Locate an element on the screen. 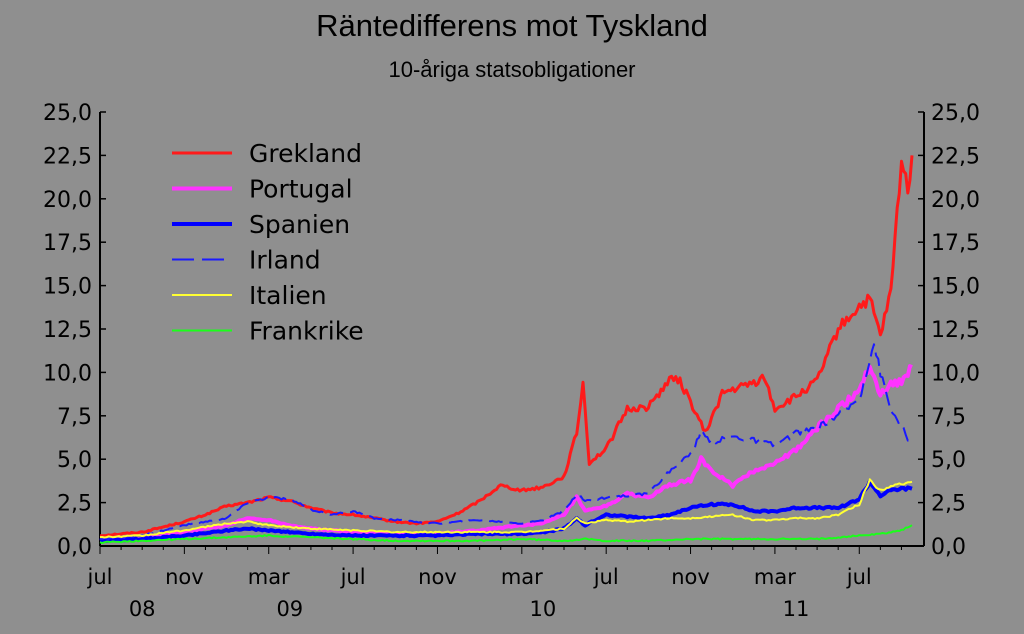 Image resolution: width=1024 pixels, height=634 pixels. series-line-frankrike is located at coordinates (506, 534).